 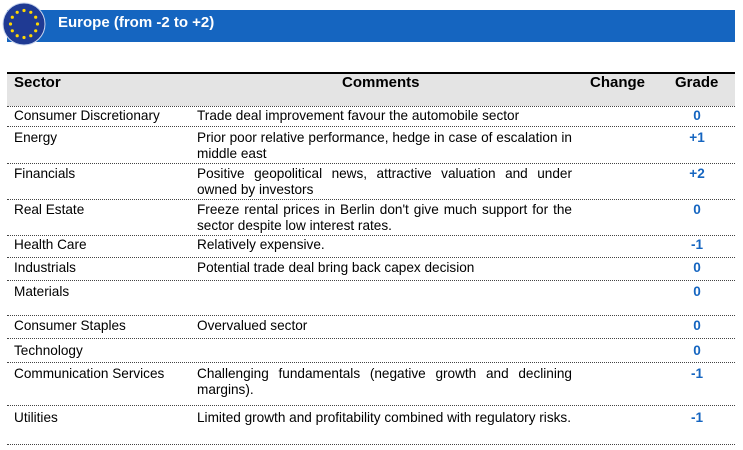 I want to click on grade-cell: +1, so click(x=697, y=137).